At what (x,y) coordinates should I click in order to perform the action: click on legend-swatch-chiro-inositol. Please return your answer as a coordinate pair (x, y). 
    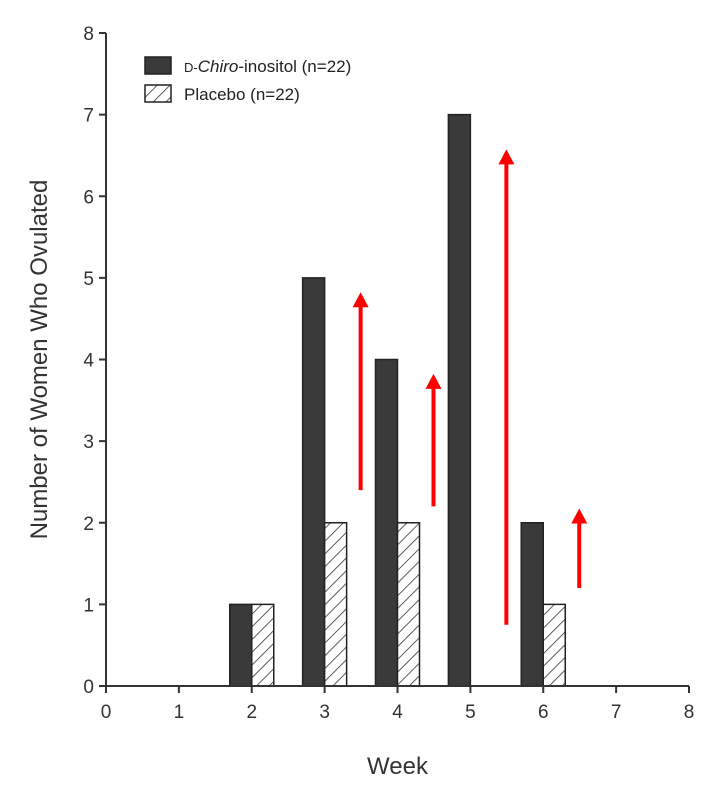
    Looking at the image, I should click on (158, 65).